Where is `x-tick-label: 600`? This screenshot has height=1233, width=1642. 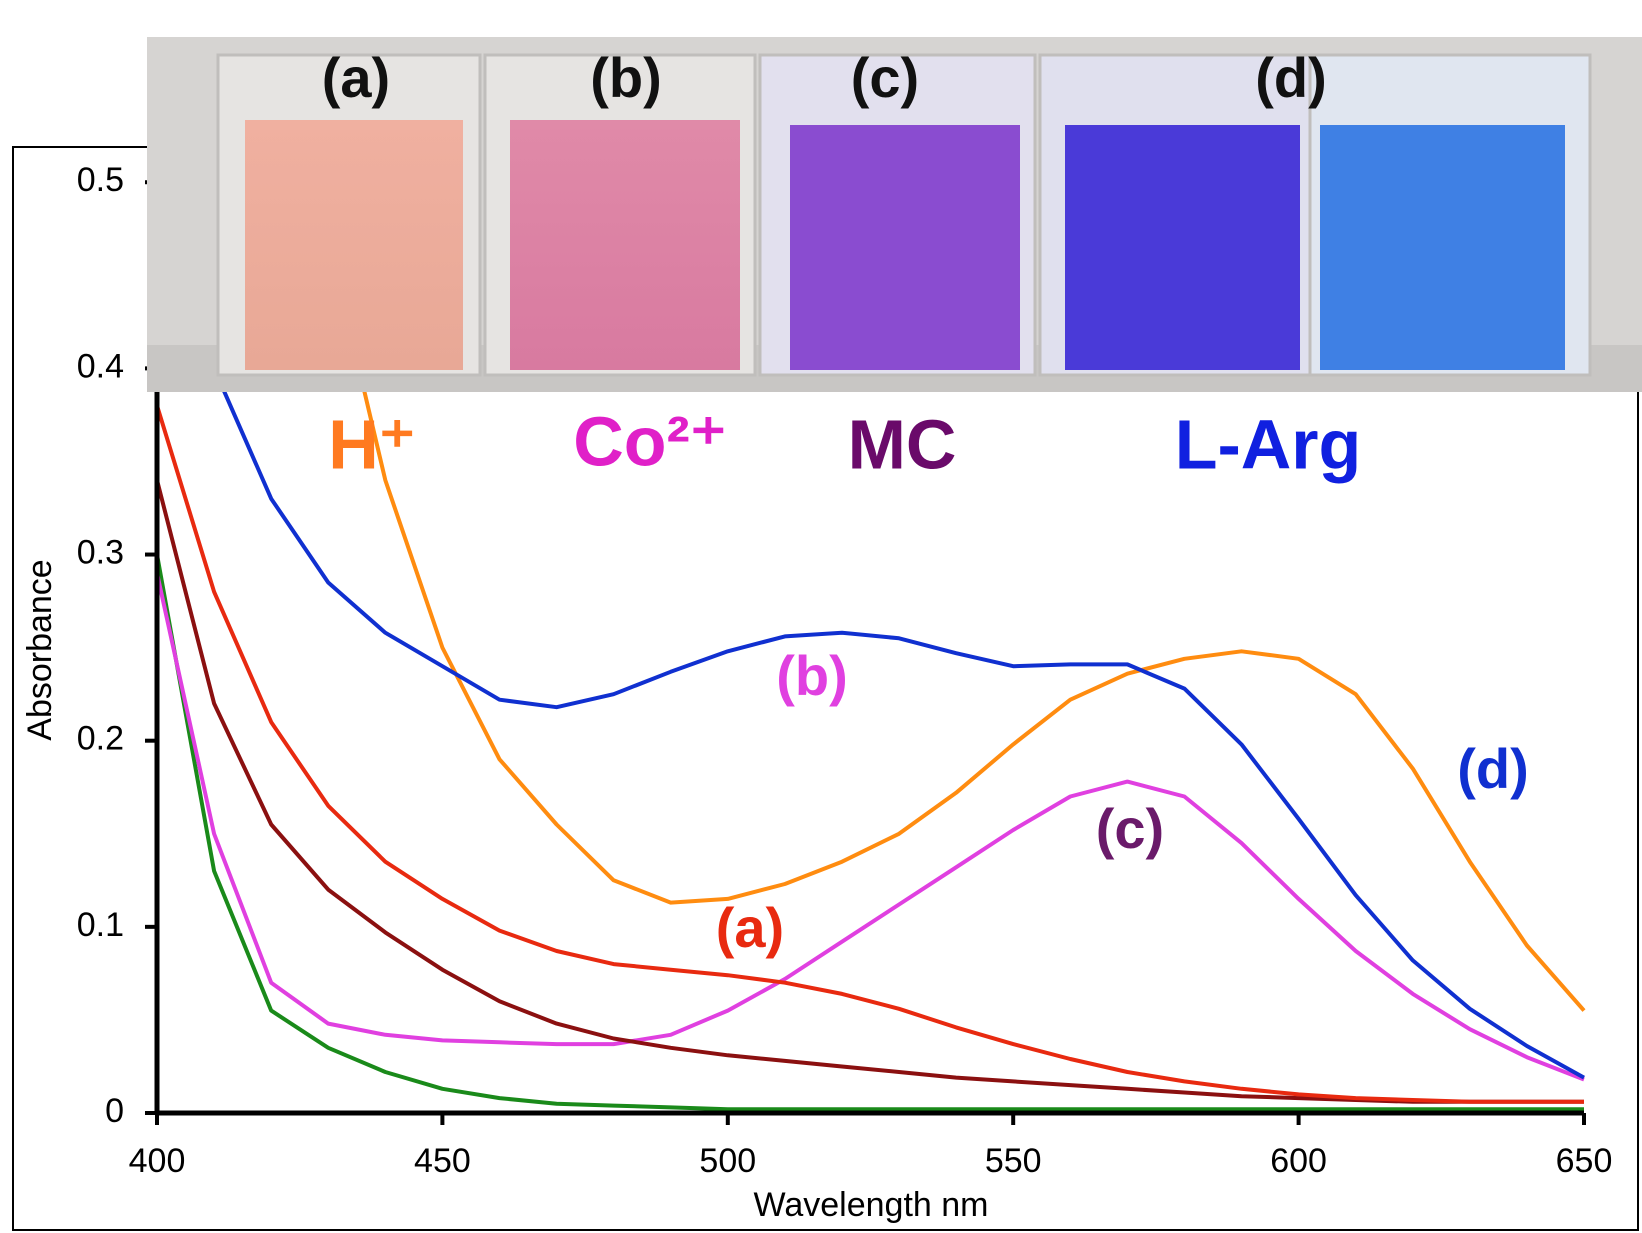 x-tick-label: 600 is located at coordinates (1298, 1161).